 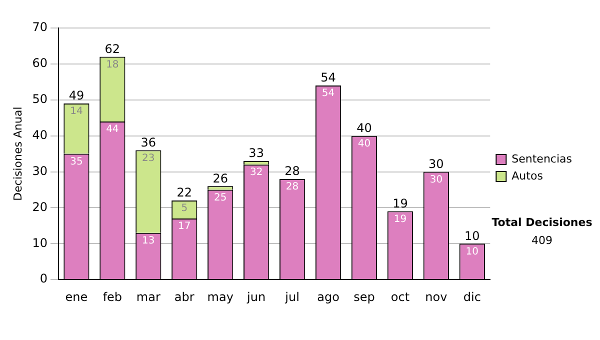 I want to click on y-tick-label: 0, so click(x=44, y=279).